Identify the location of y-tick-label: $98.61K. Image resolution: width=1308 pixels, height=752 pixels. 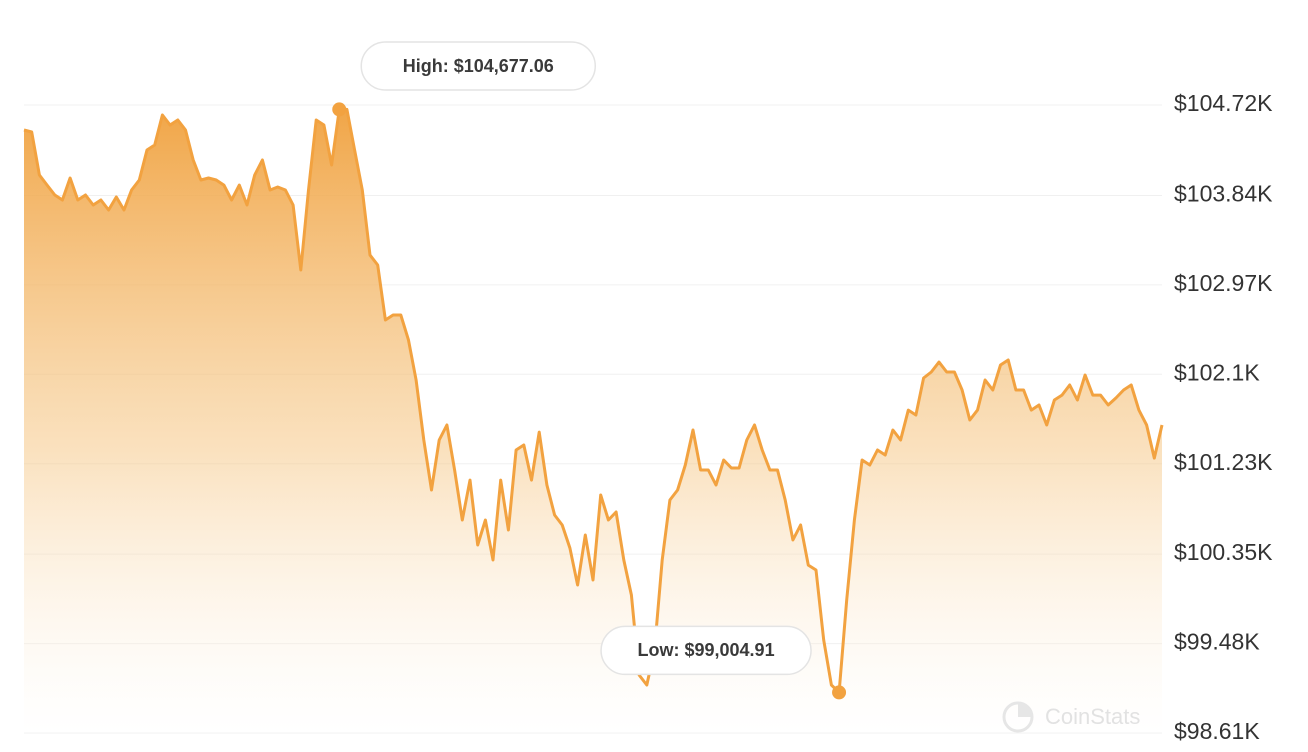
(1217, 731).